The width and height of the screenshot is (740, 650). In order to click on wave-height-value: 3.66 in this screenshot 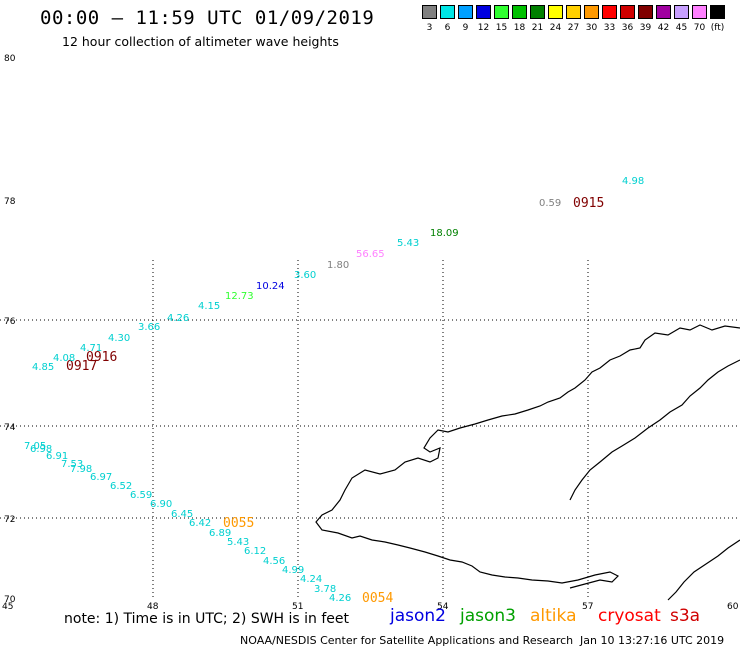, I will do `click(149, 327)`.